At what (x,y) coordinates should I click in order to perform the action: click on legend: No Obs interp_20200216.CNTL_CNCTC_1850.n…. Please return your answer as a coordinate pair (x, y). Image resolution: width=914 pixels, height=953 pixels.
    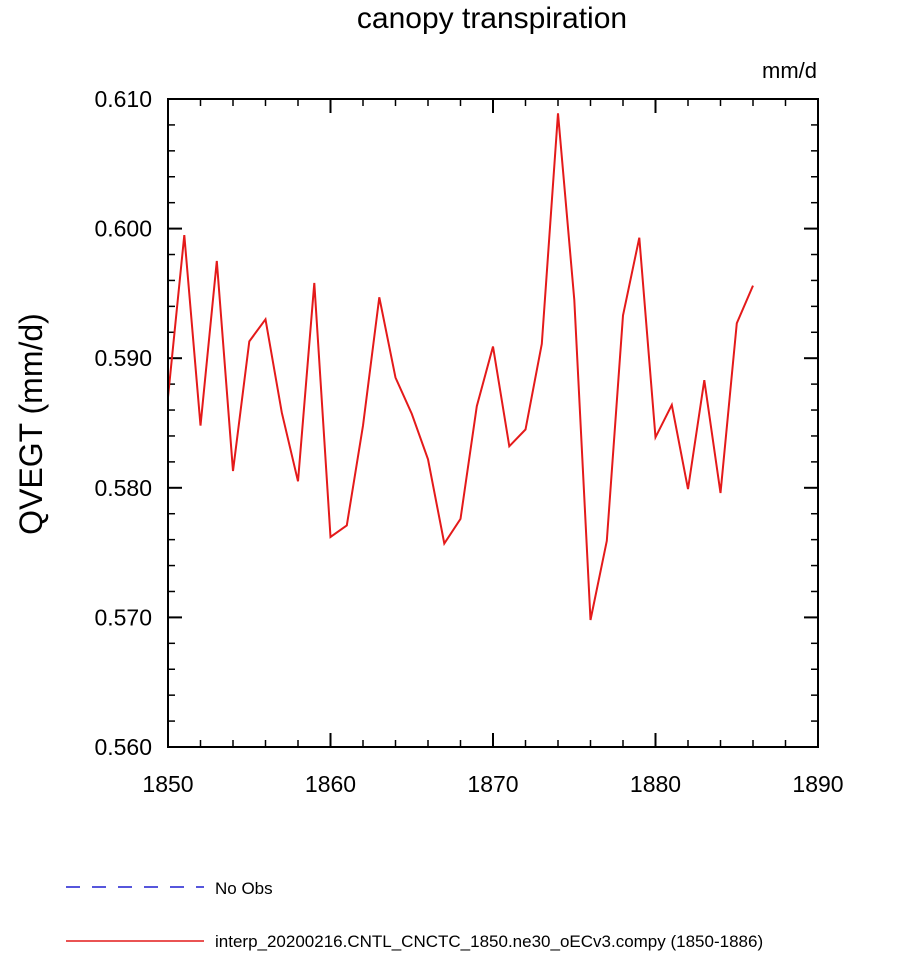
    Looking at the image, I should click on (414, 915).